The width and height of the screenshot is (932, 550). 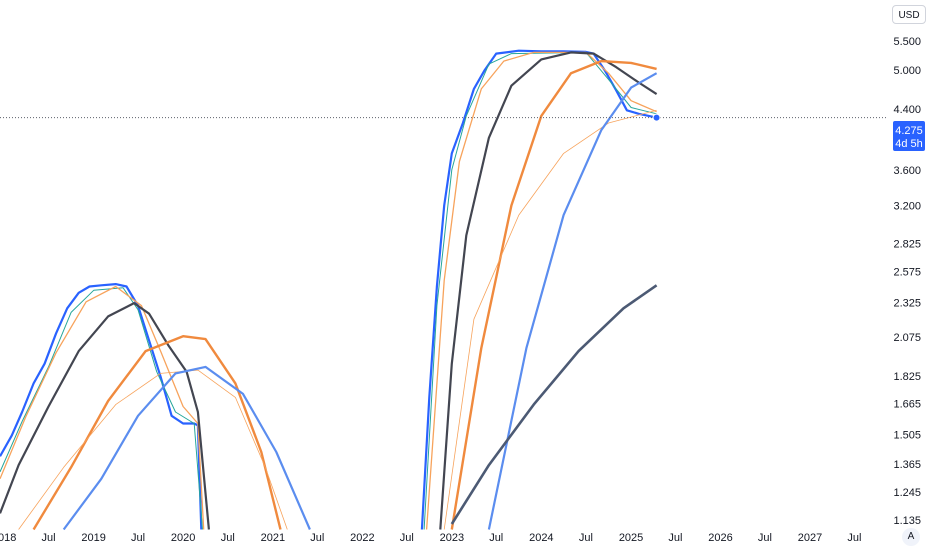 What do you see at coordinates (631, 538) in the screenshot?
I see `x-tick-label: 2025` at bounding box center [631, 538].